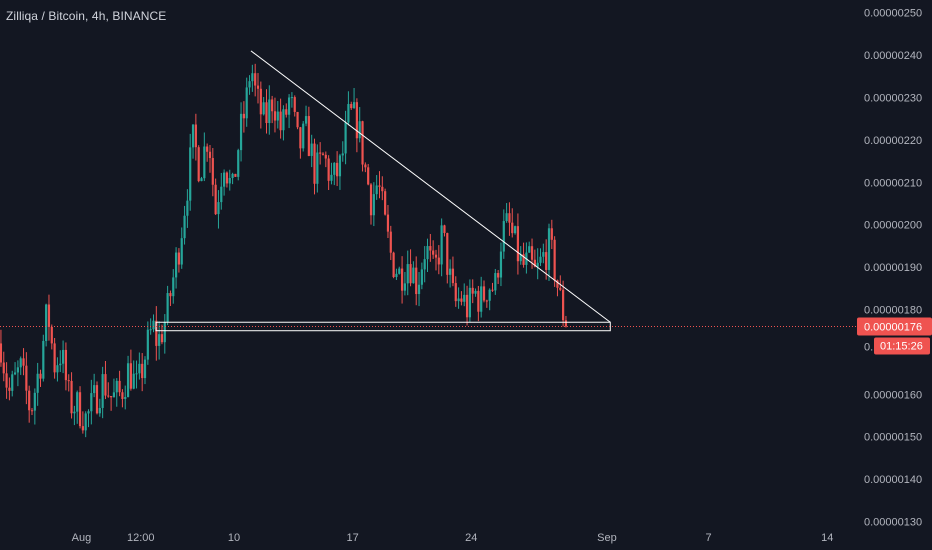 The image size is (932, 550). I want to click on time-tick-label: 14, so click(827, 538).